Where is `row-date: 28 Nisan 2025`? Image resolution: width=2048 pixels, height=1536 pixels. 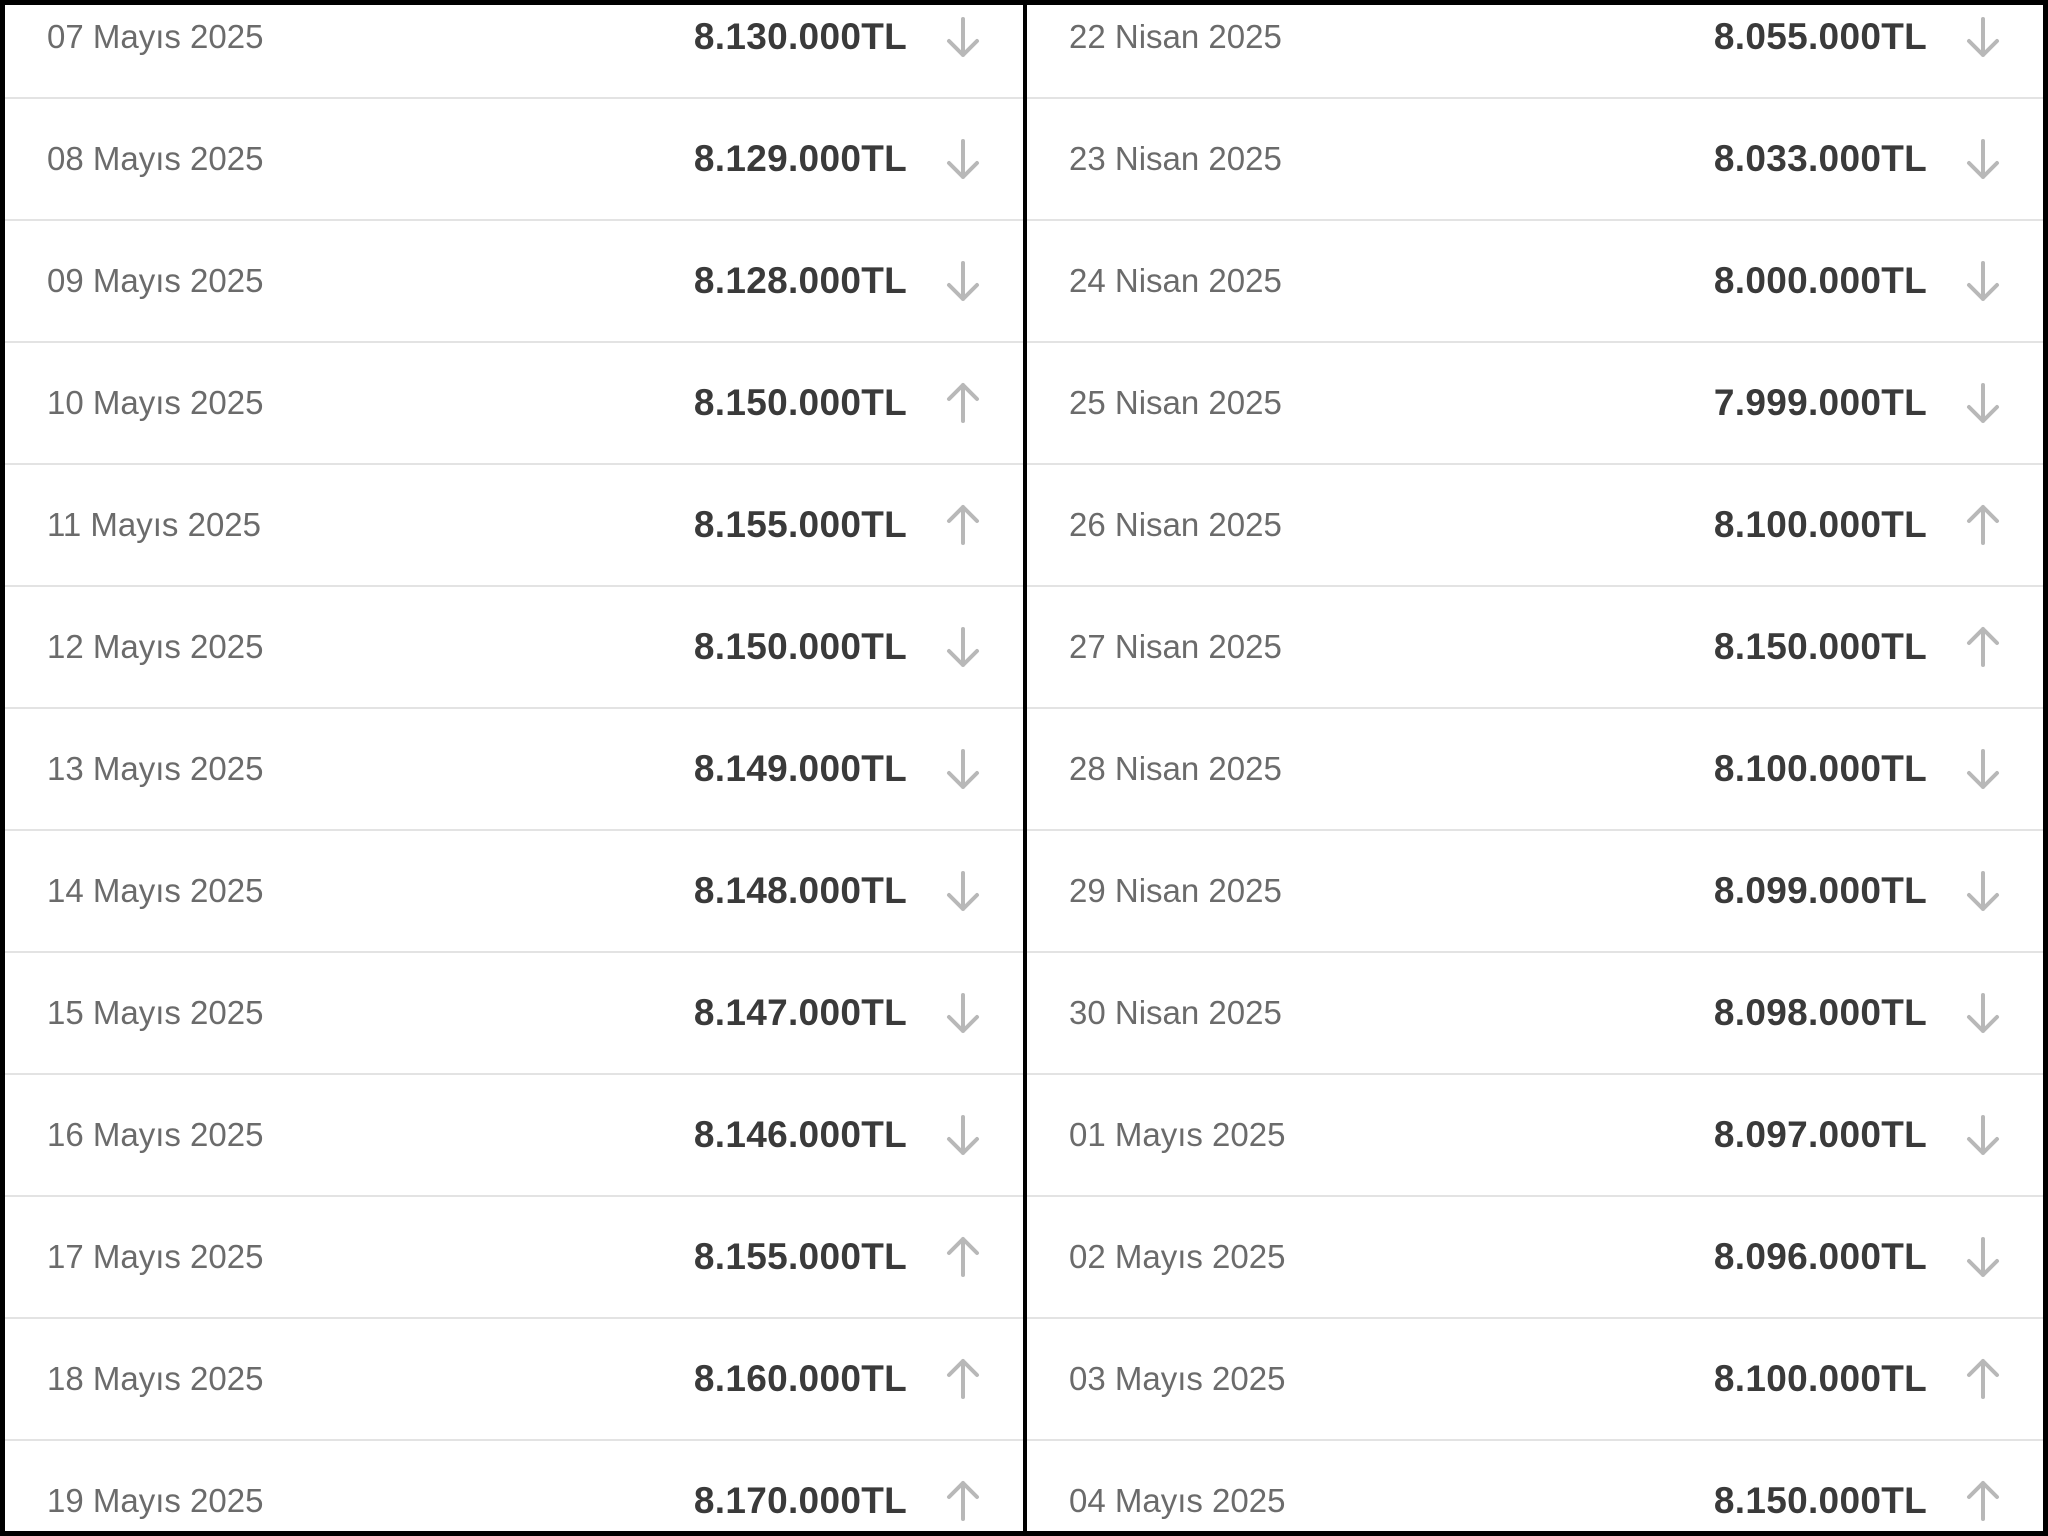
row-date: 28 Nisan 2025 is located at coordinates (1175, 768).